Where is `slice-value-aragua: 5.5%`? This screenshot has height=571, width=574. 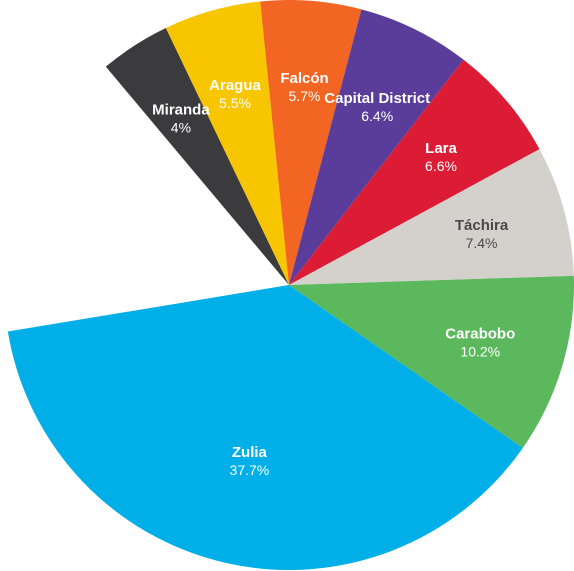 slice-value-aragua: 5.5% is located at coordinates (235, 103).